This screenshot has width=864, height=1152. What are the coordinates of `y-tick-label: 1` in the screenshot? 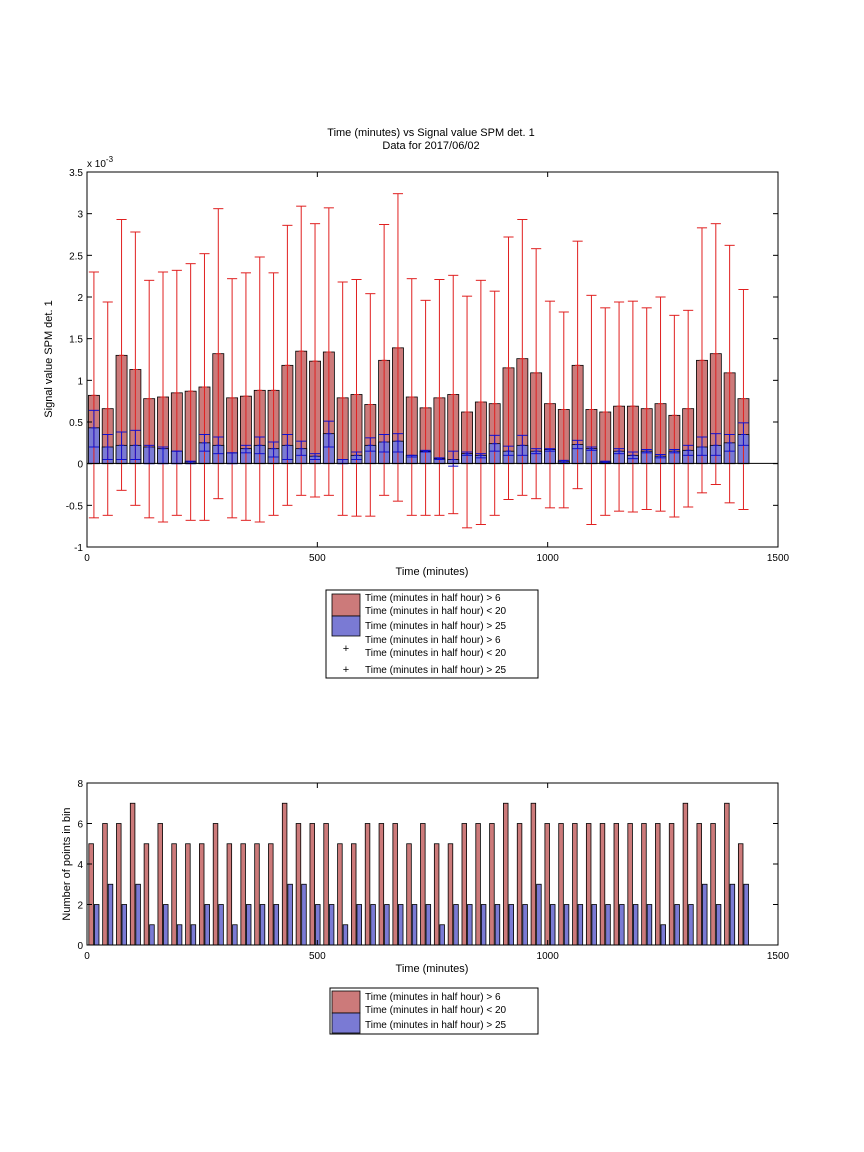 It's located at (80, 381).